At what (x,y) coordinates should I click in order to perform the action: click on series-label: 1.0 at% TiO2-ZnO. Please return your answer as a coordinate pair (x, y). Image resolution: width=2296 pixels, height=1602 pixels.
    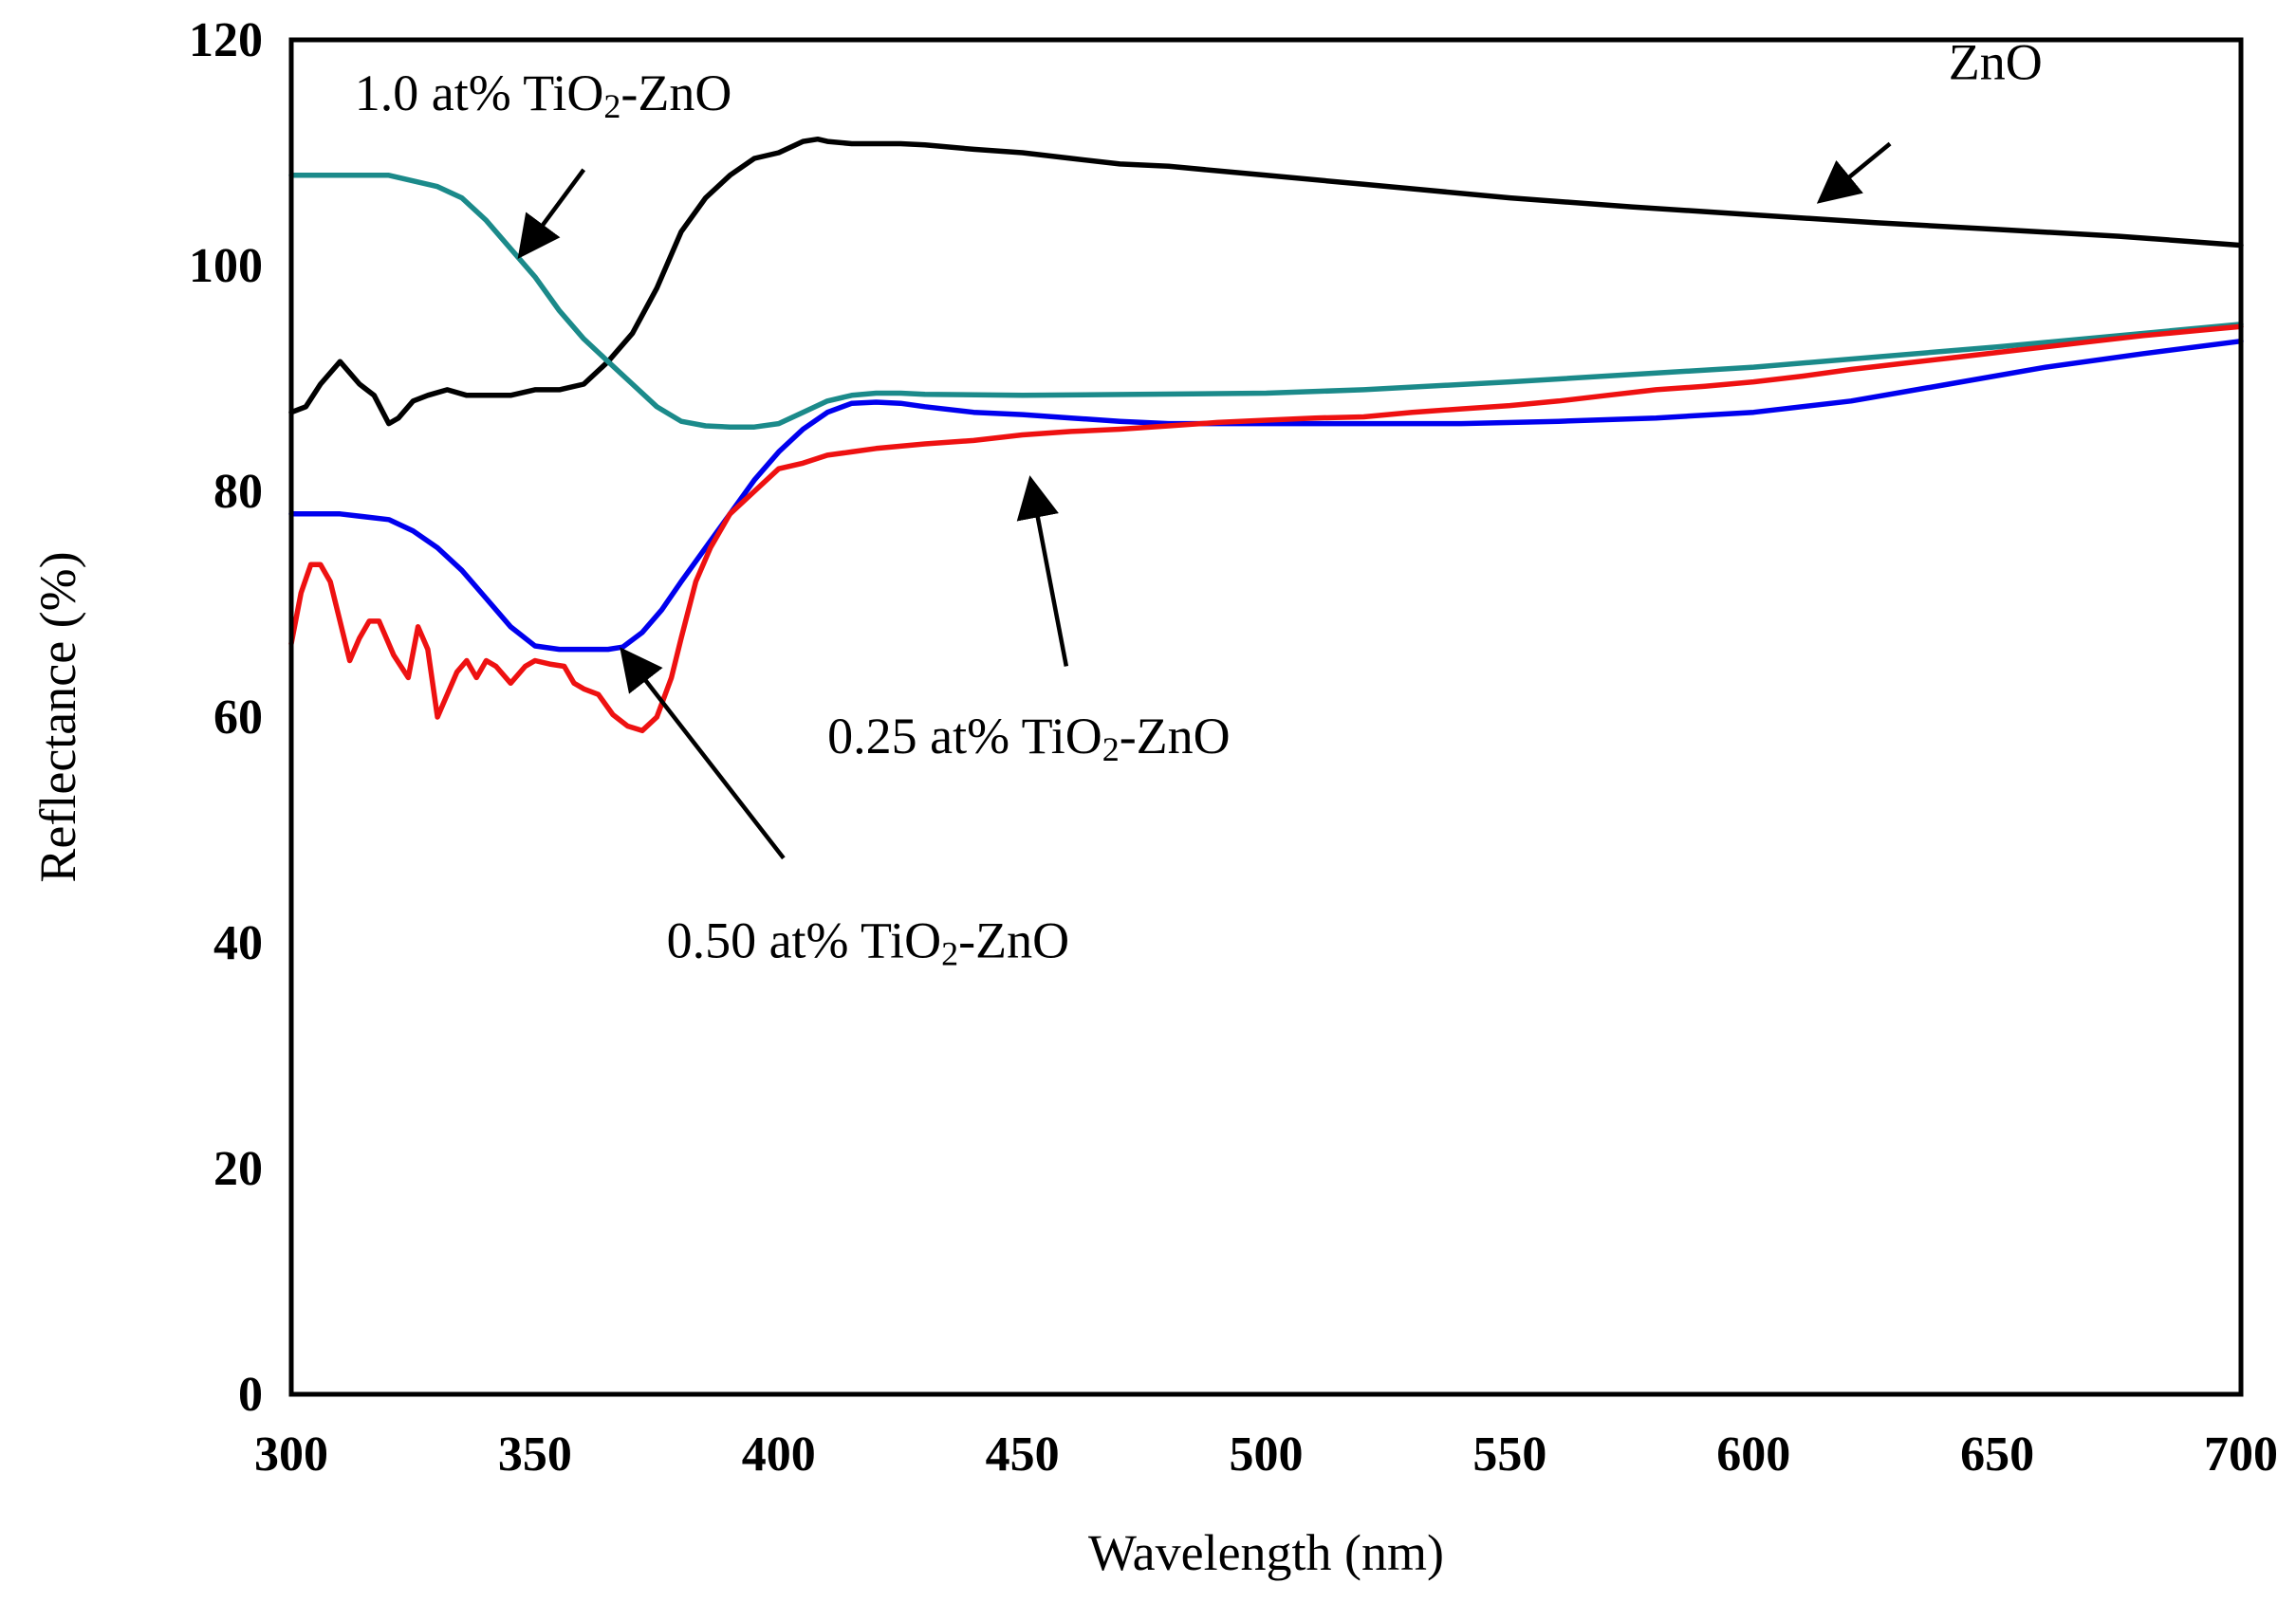
    Looking at the image, I should click on (543, 95).